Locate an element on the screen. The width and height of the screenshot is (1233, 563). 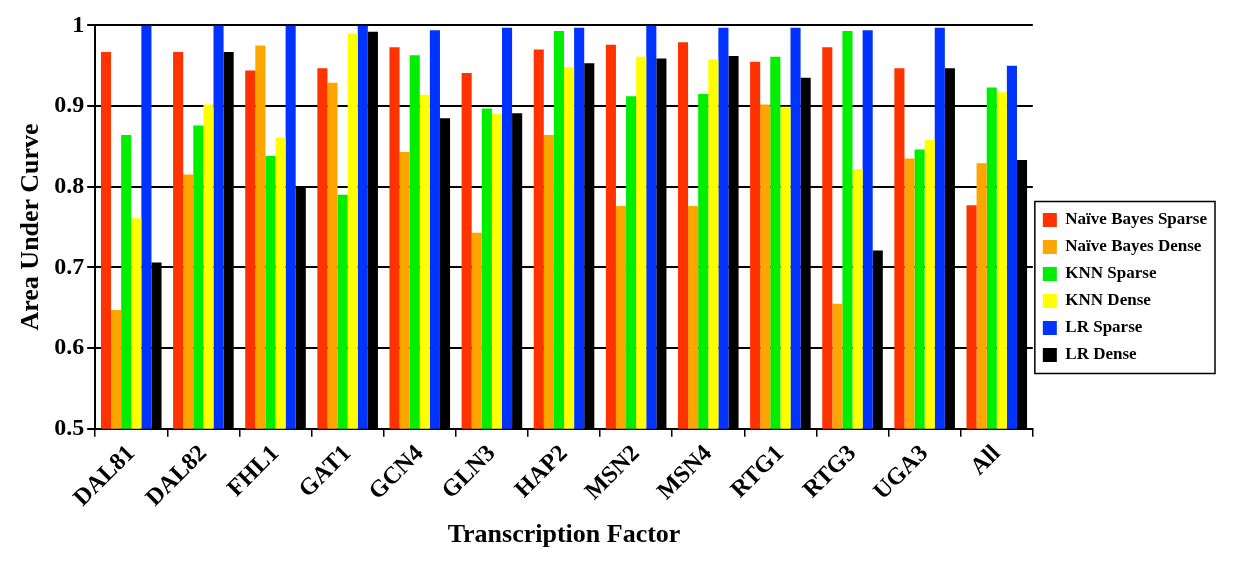
legend-label: KNN Dense is located at coordinates (1108, 300).